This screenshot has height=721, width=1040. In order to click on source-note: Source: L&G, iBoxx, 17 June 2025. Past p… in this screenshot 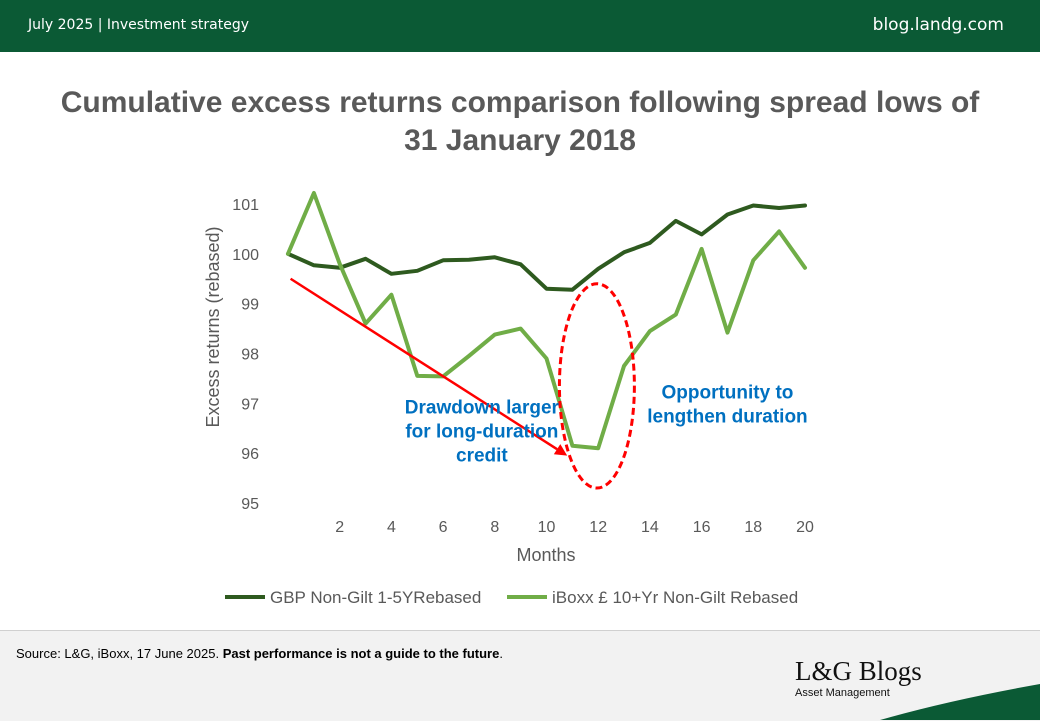, I will do `click(259, 653)`.